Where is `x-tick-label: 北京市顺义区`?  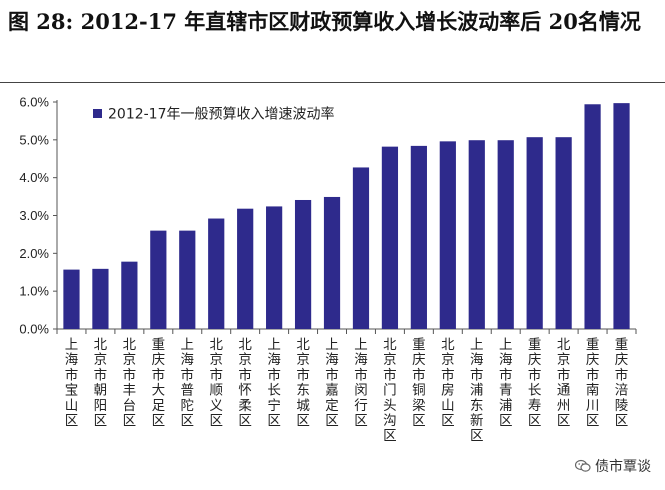 x-tick-label: 北京市顺义区 is located at coordinates (216, 383).